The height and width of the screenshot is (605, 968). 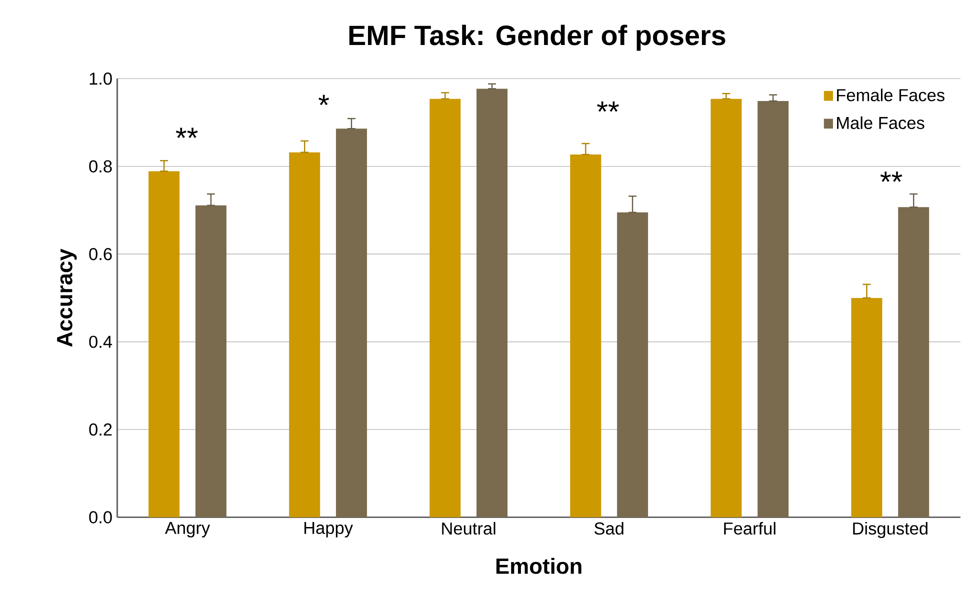 I want to click on y-tick-label: 0.0, so click(x=100, y=517).